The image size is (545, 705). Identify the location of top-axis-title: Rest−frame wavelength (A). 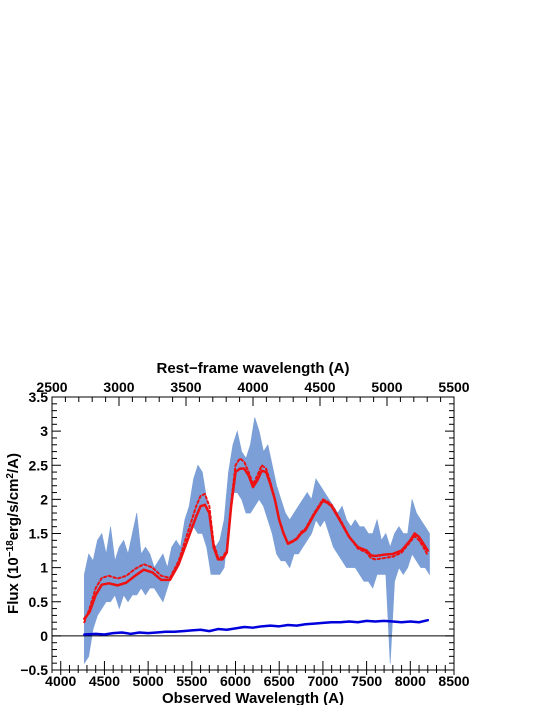
(253, 368).